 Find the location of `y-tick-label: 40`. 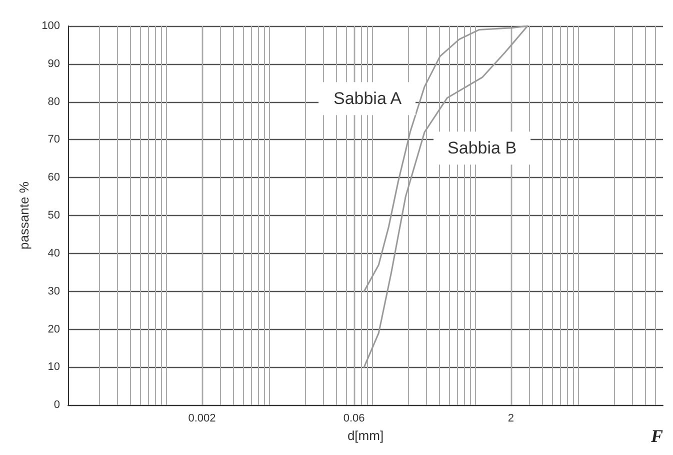

y-tick-label: 40 is located at coordinates (54, 253).